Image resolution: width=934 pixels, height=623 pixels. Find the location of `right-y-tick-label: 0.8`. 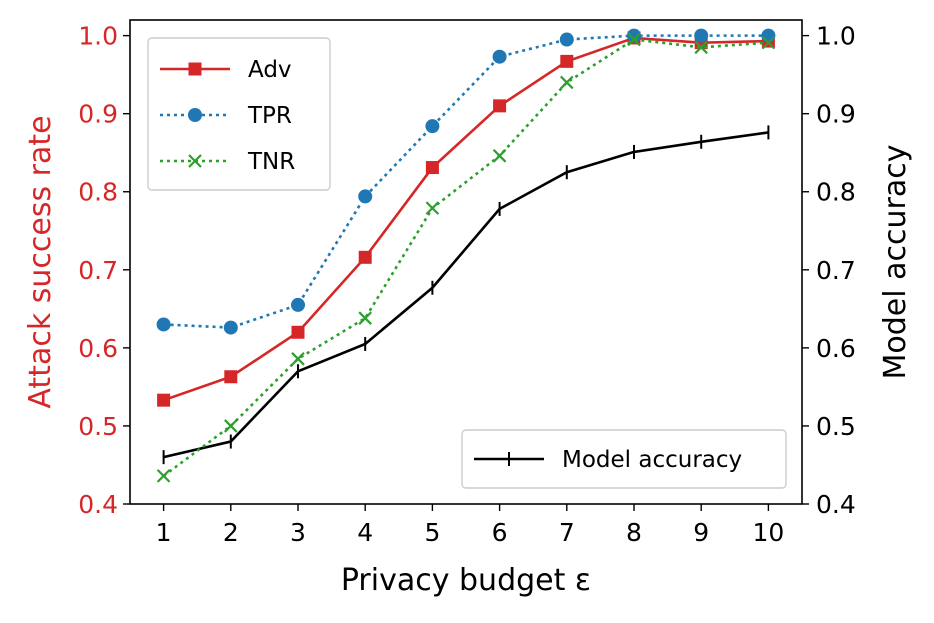

right-y-tick-label: 0.8 is located at coordinates (836, 192).